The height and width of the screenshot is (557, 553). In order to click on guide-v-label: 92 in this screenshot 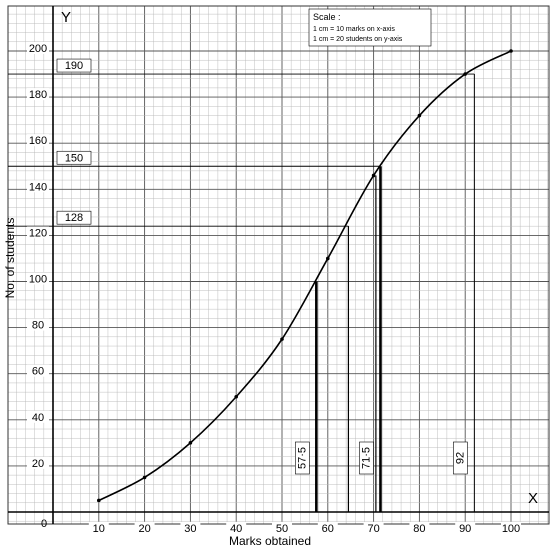, I will do `click(460, 458)`.